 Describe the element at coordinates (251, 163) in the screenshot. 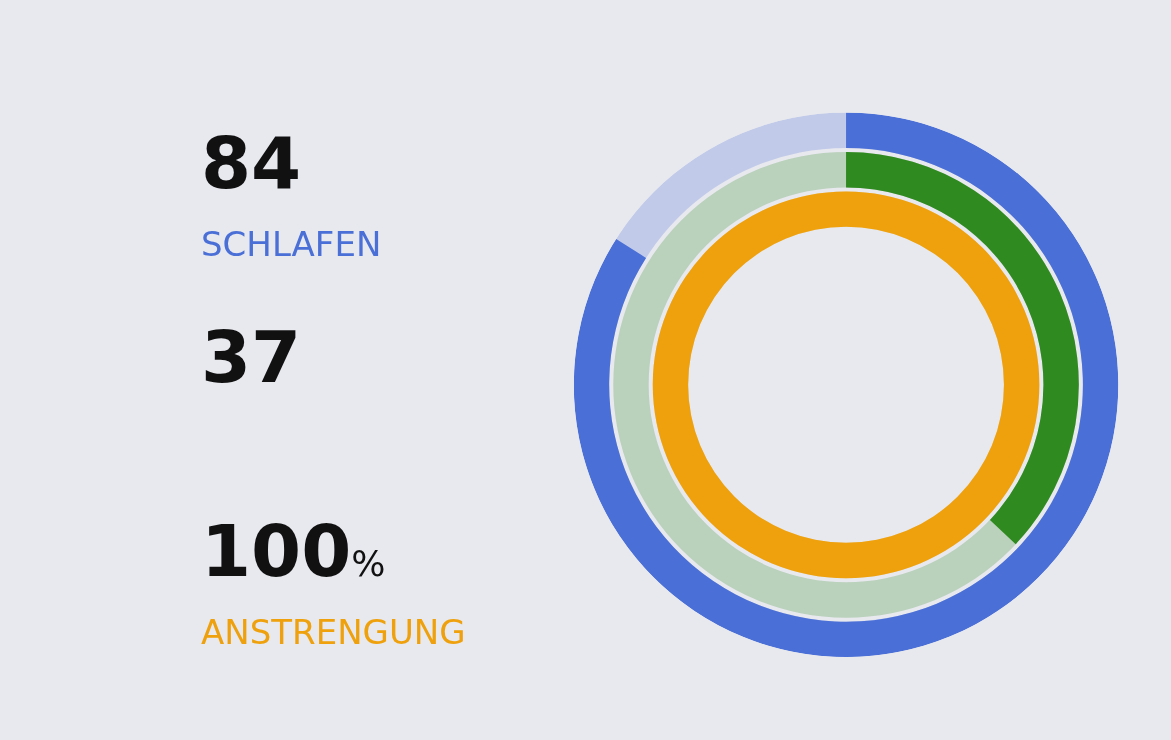

I see `data-label: 84` at that location.